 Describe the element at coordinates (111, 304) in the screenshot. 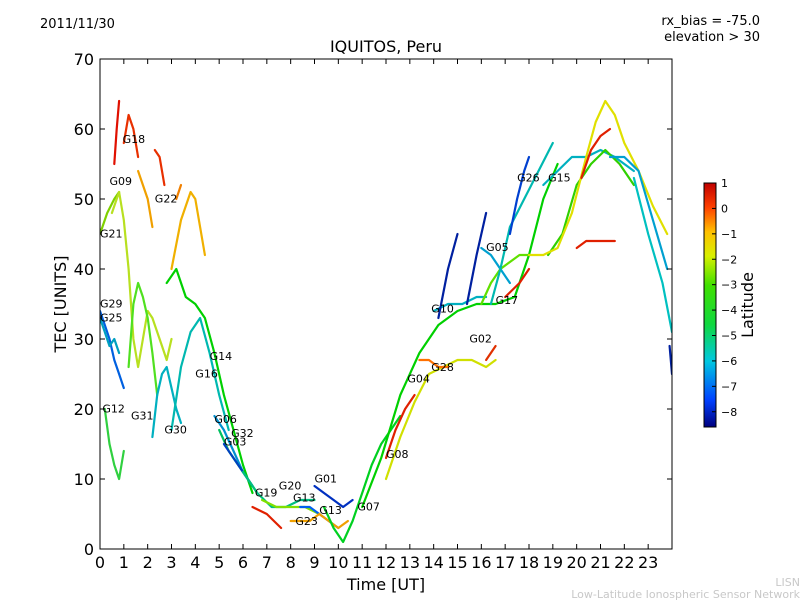

I see `satellite-label-g29: G29` at that location.